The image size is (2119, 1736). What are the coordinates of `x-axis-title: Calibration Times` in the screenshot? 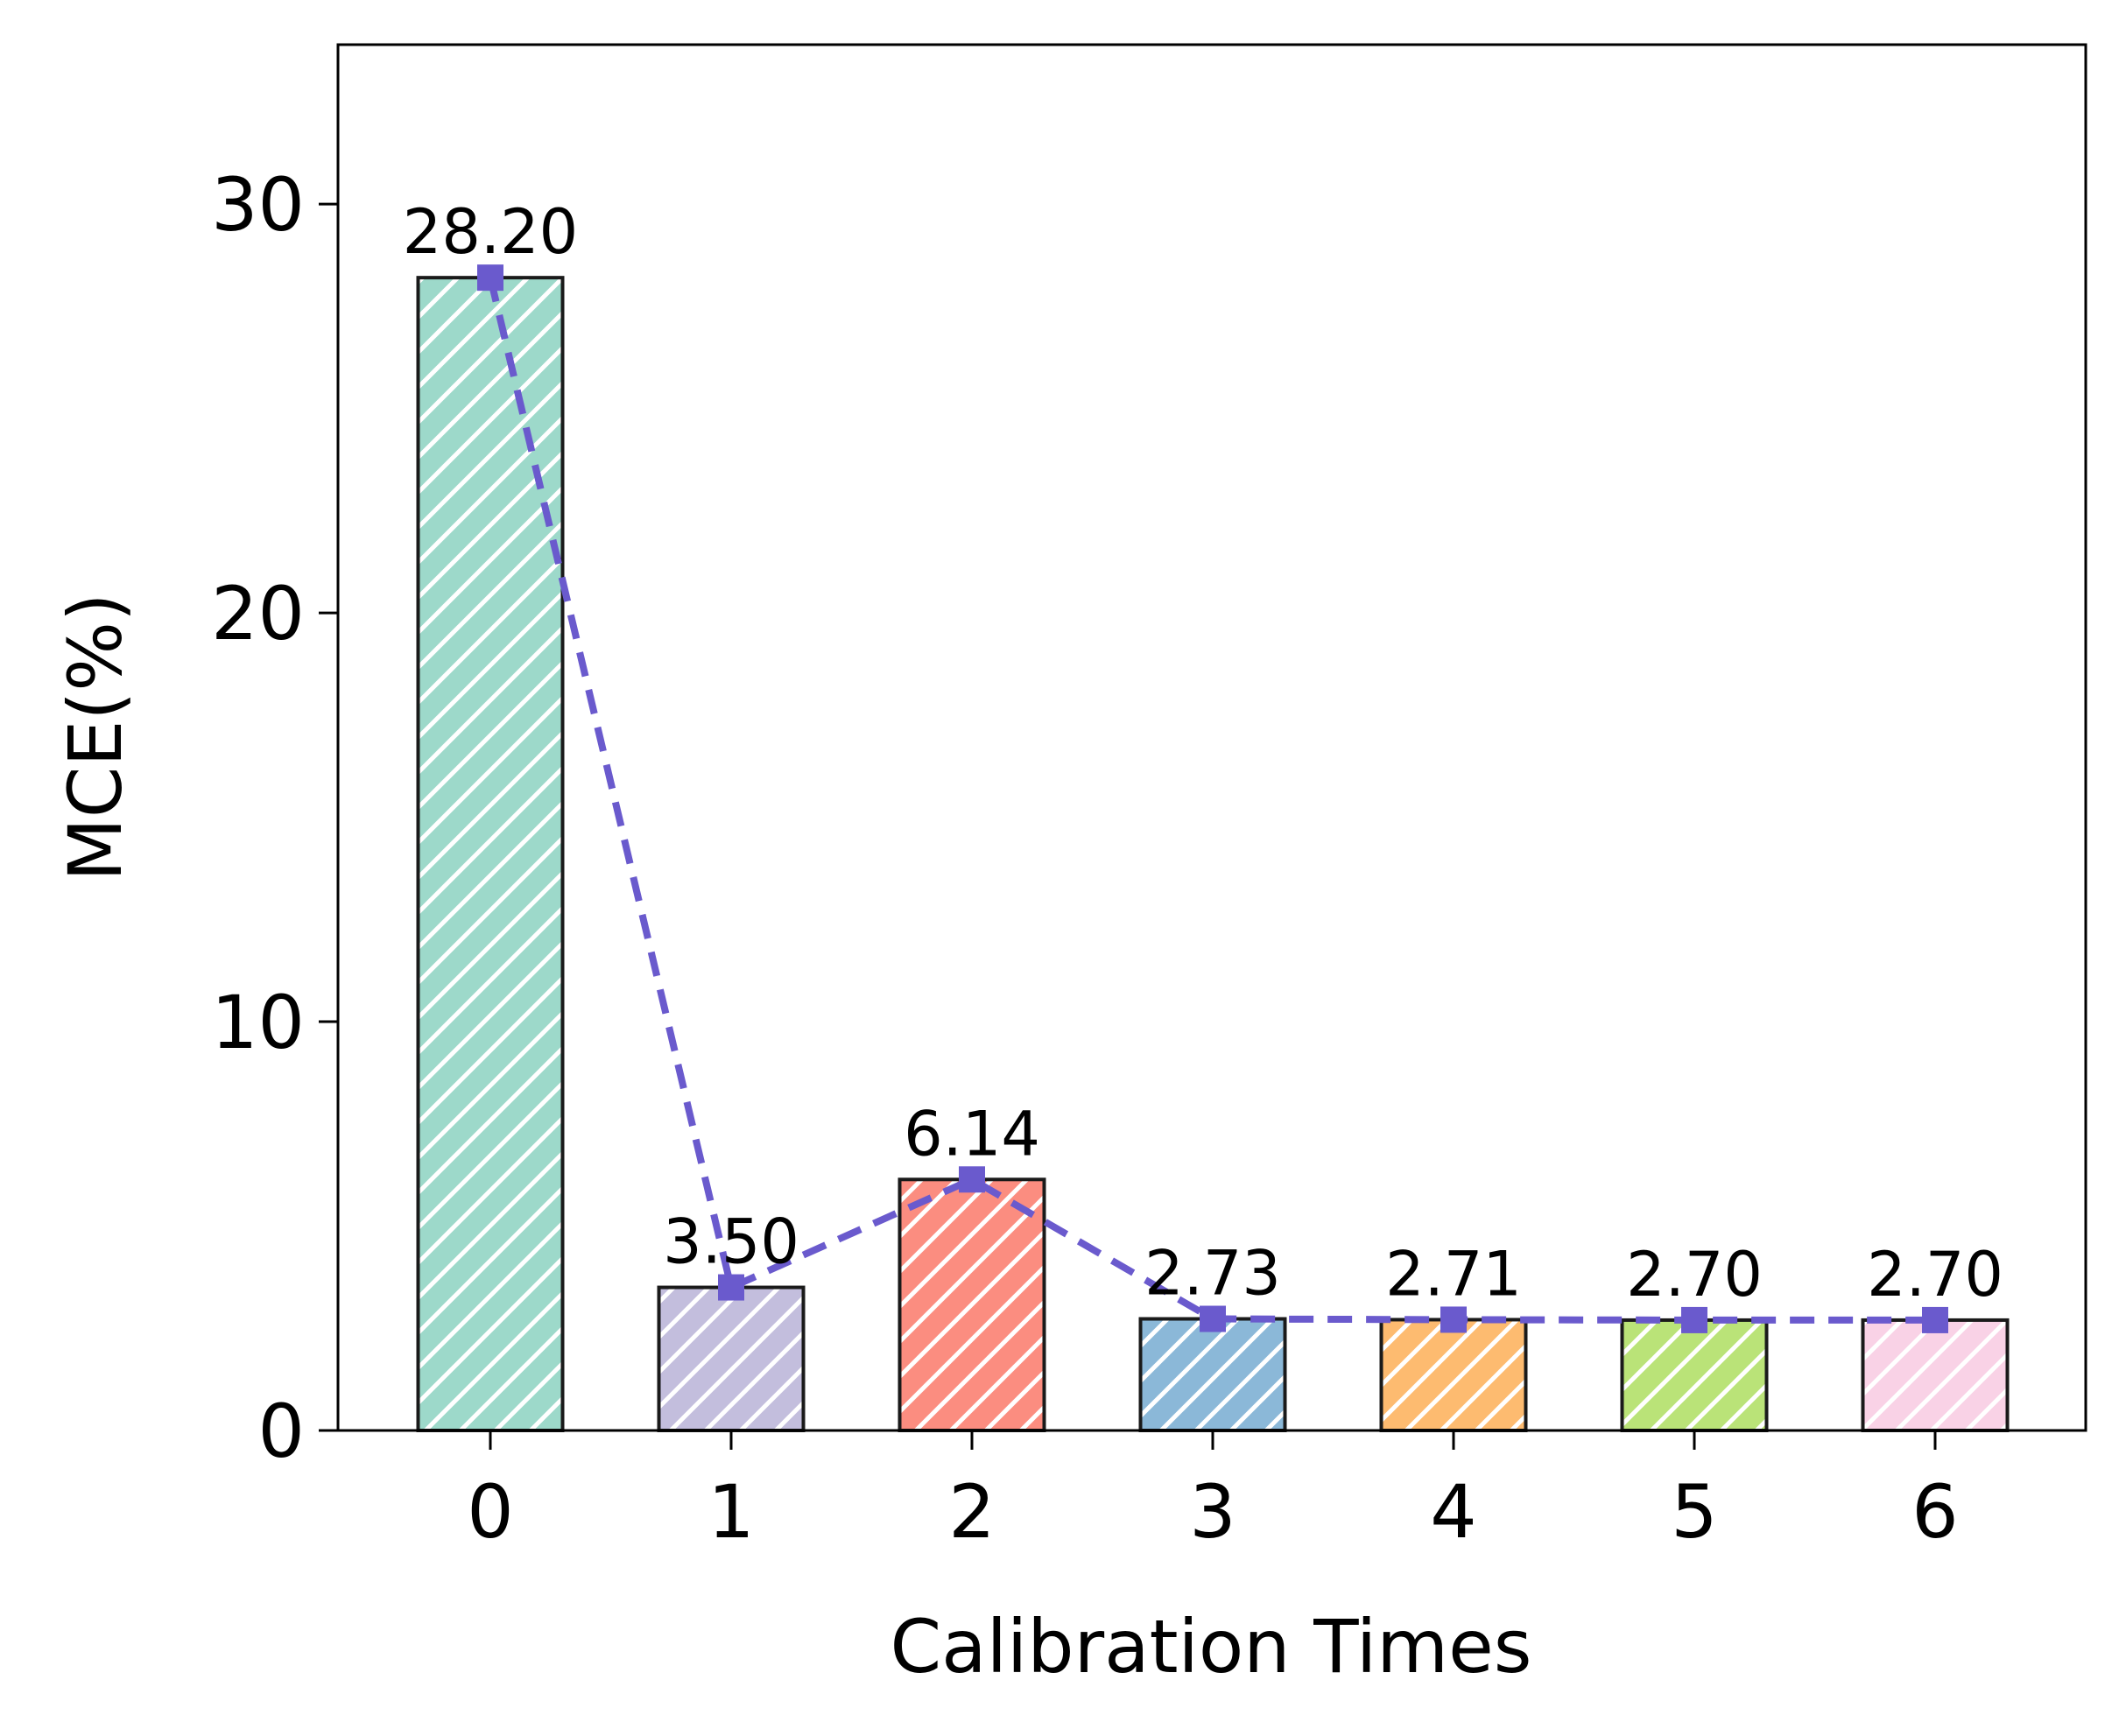 It's located at (1211, 1647).